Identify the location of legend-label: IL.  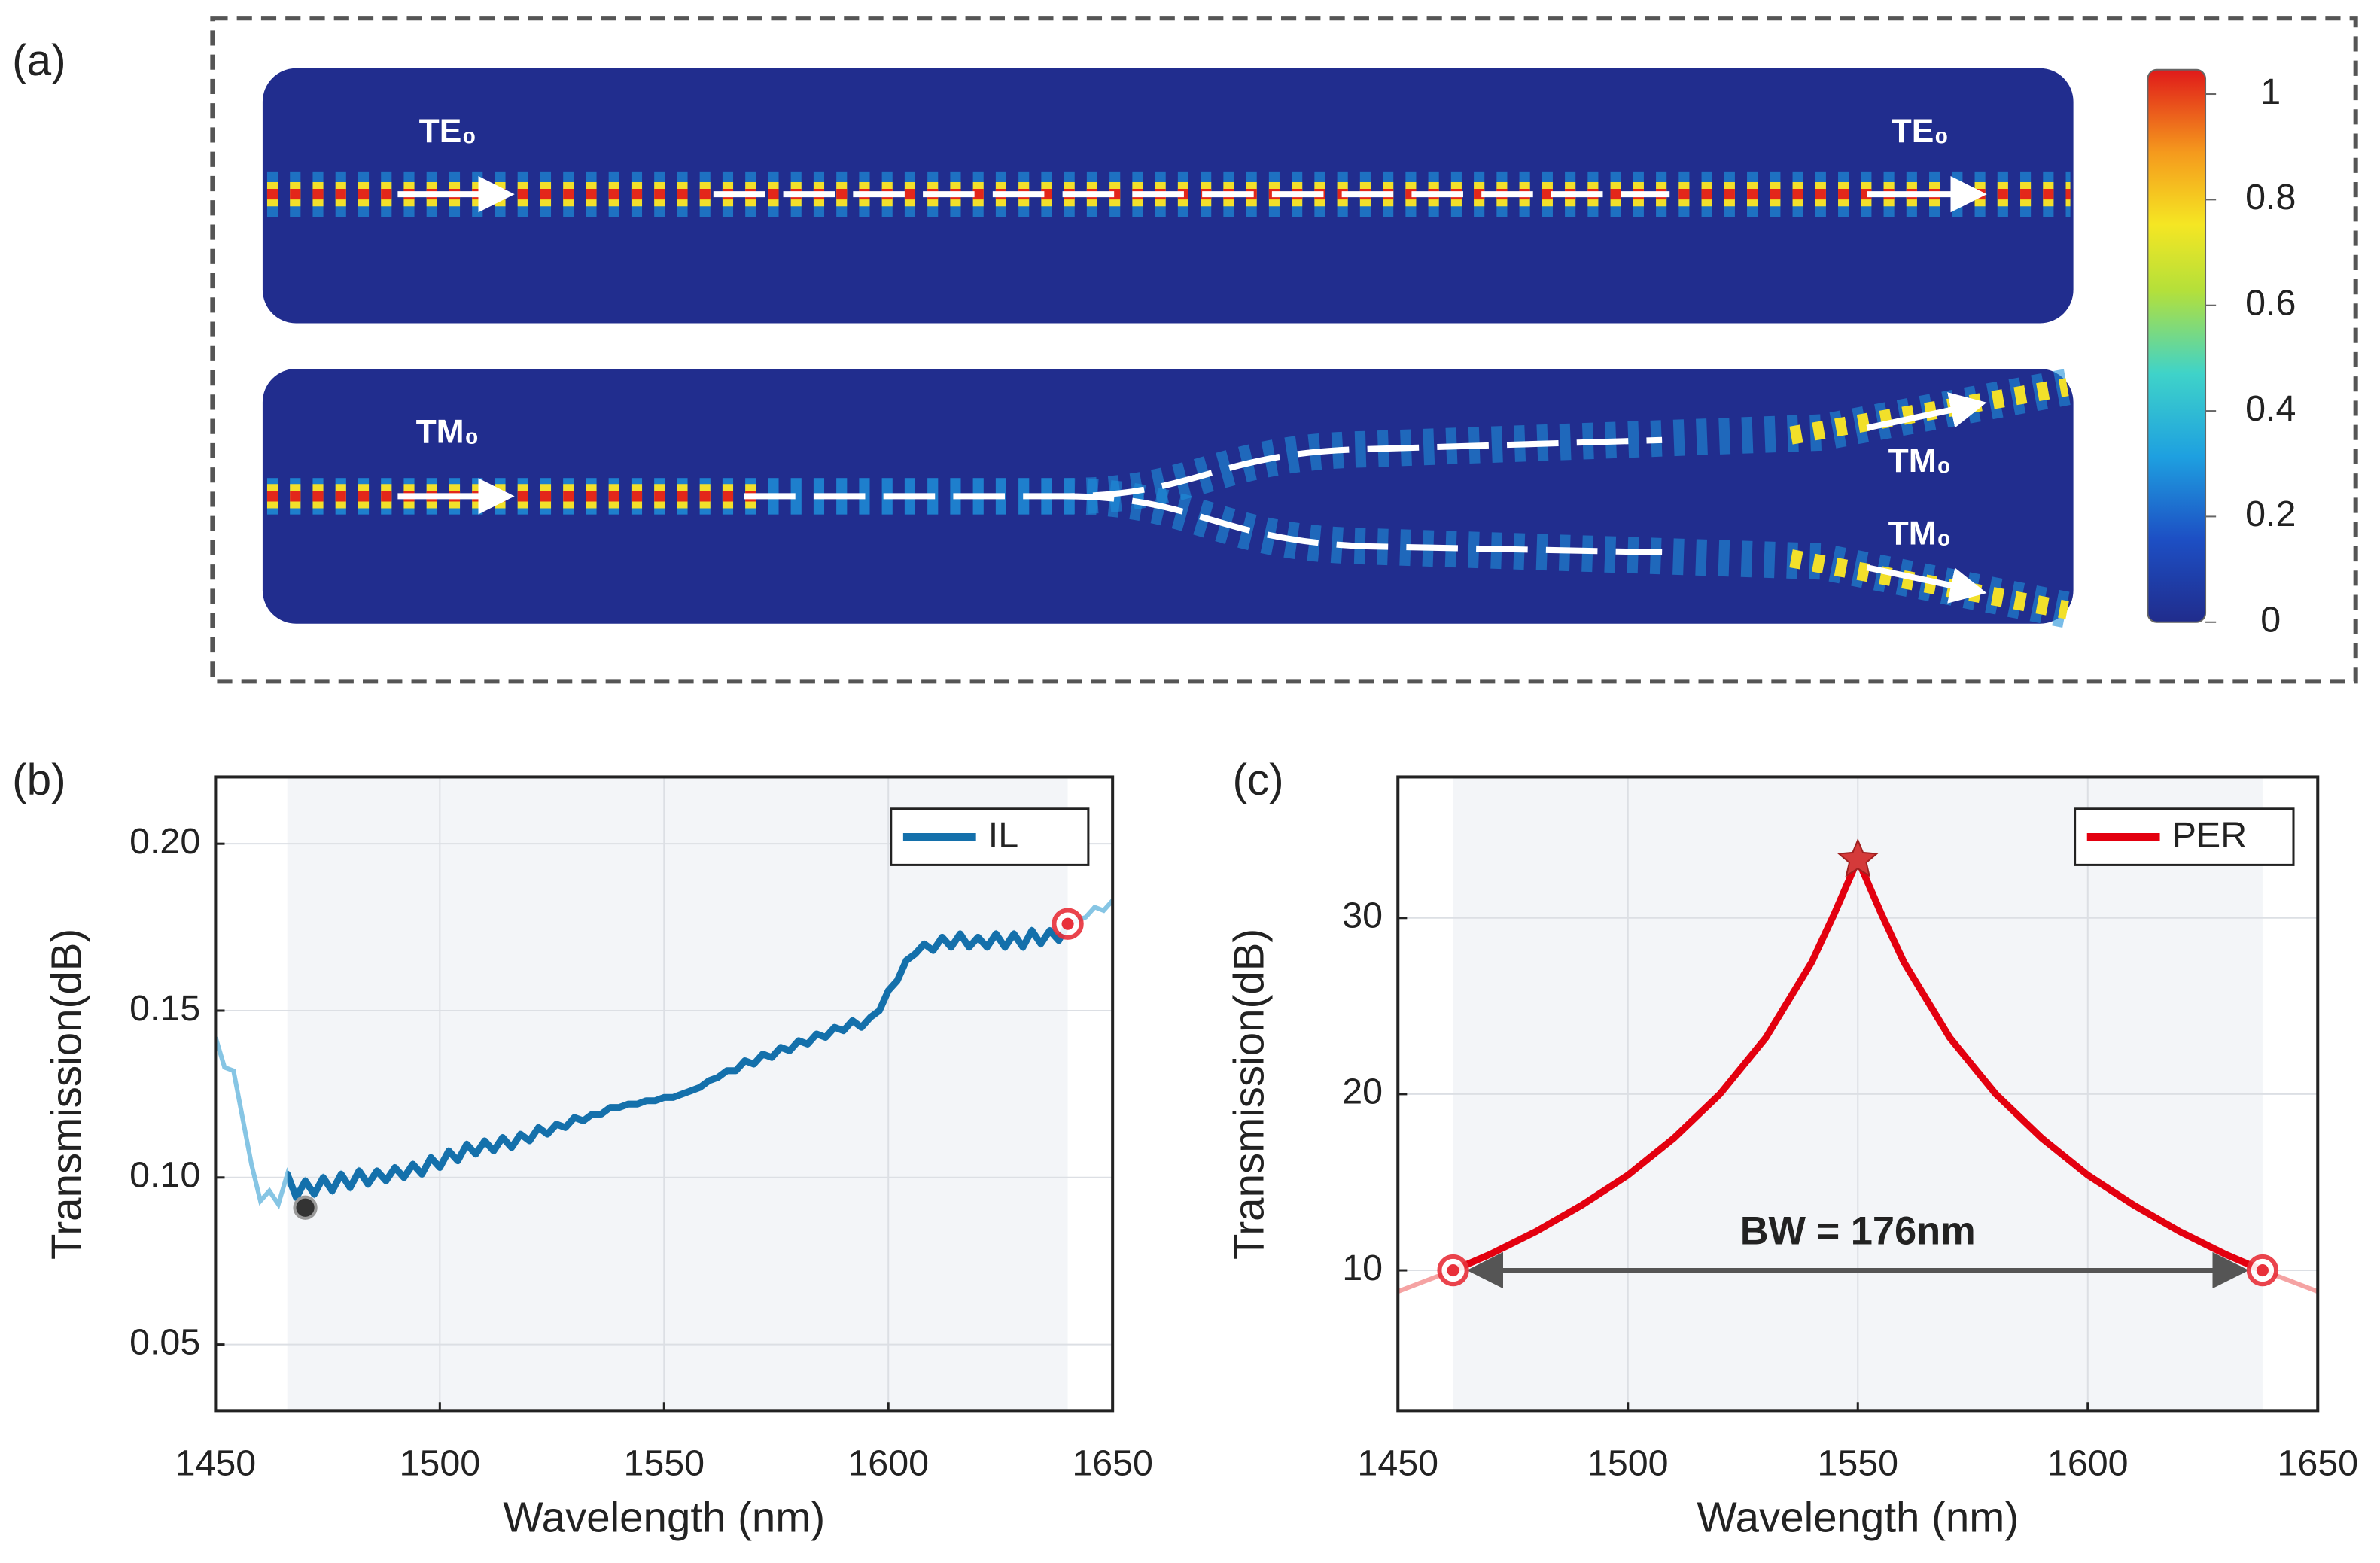
(1003, 835).